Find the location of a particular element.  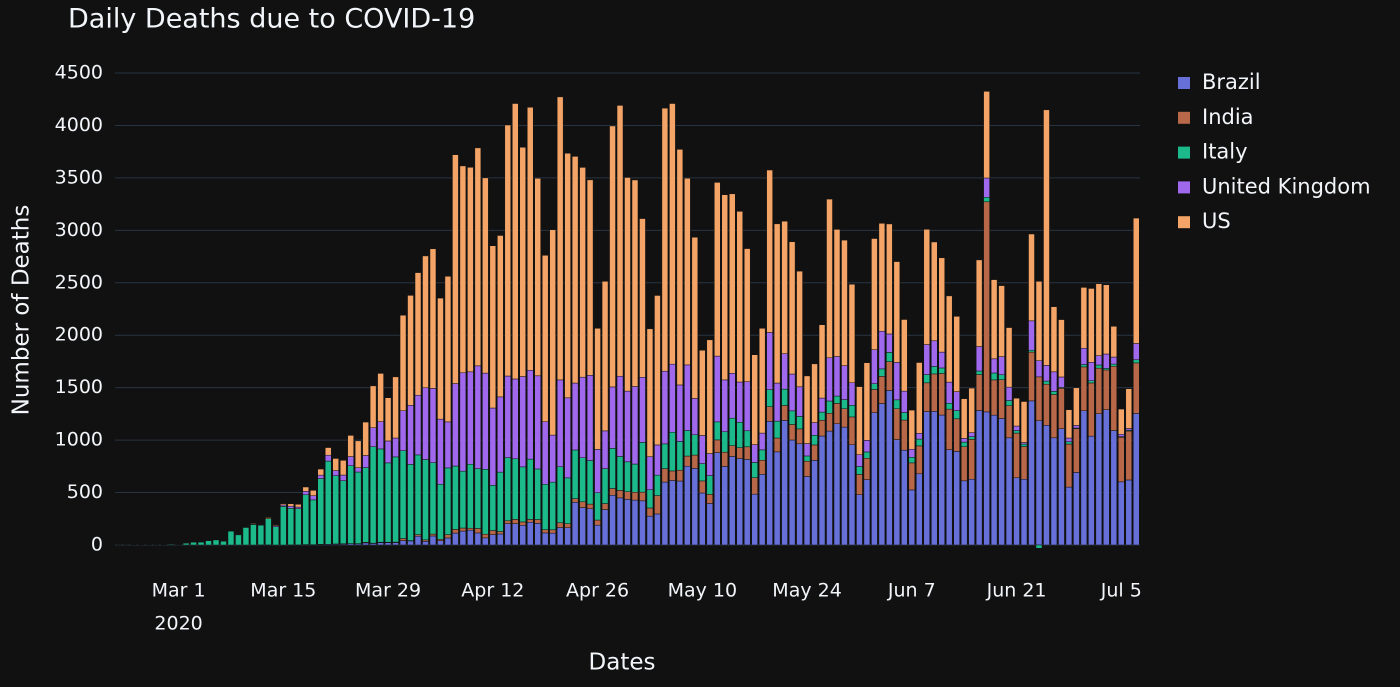

y-tick-label: 2000 is located at coordinates (79, 335).